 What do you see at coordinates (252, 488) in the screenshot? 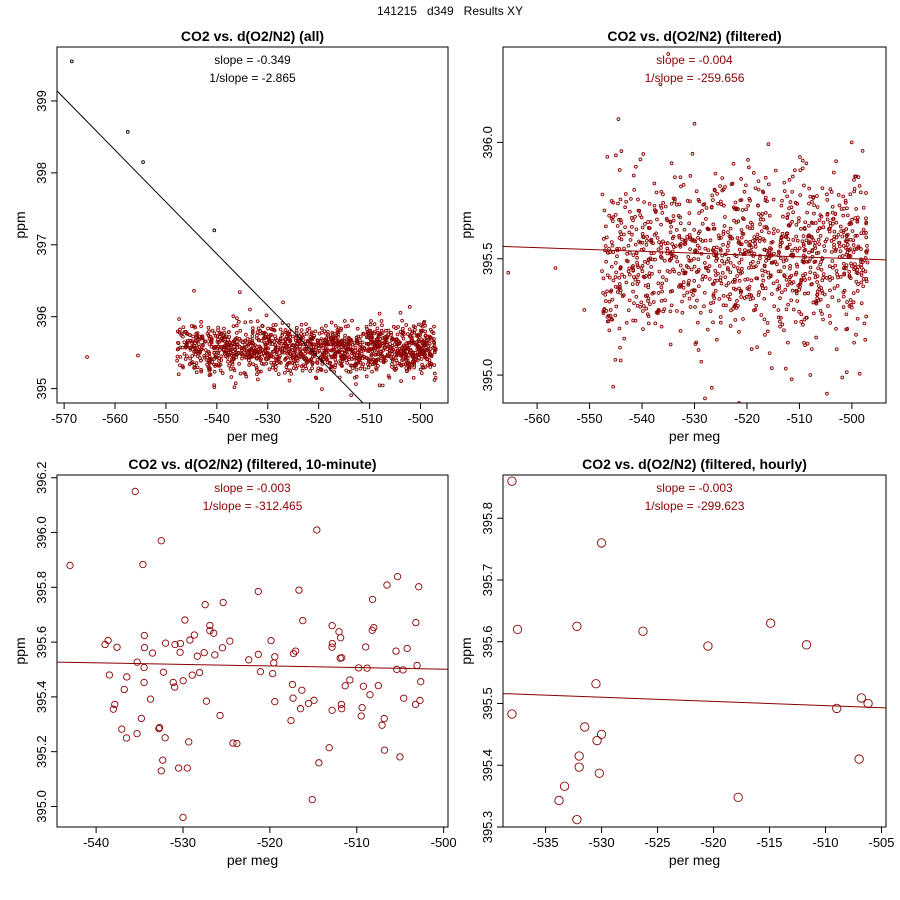
I see `slope-annotation: slope = -0.003` at bounding box center [252, 488].